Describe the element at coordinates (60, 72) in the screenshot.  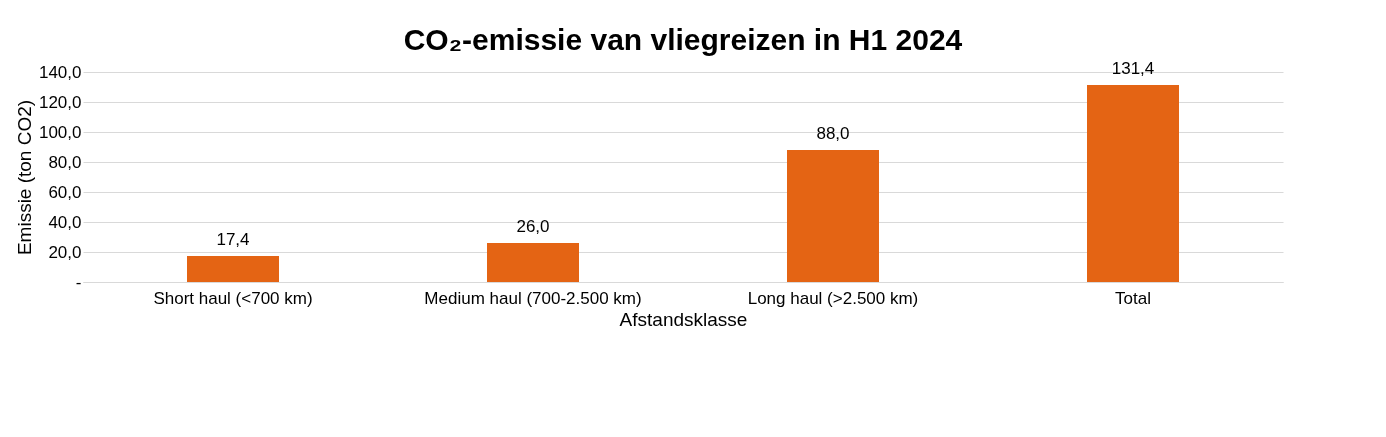
I see `y-tick-label: 140,0` at that location.